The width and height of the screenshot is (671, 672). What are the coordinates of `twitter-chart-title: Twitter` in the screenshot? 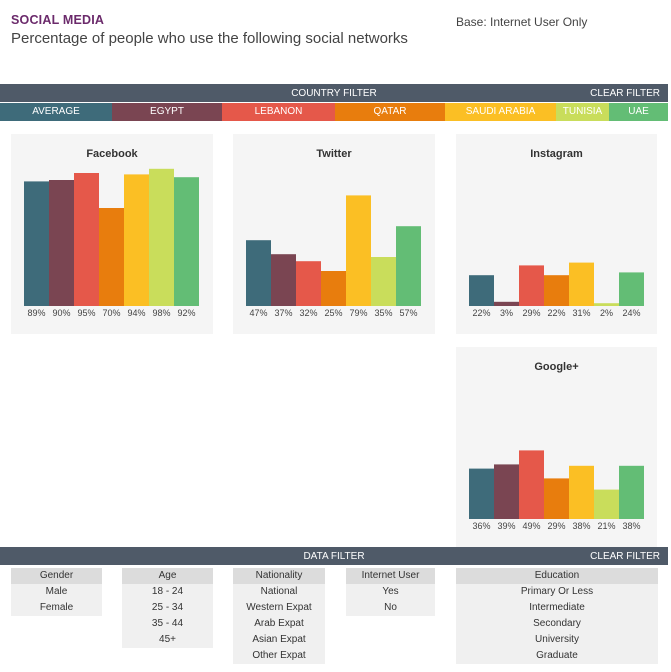 It's located at (334, 154).